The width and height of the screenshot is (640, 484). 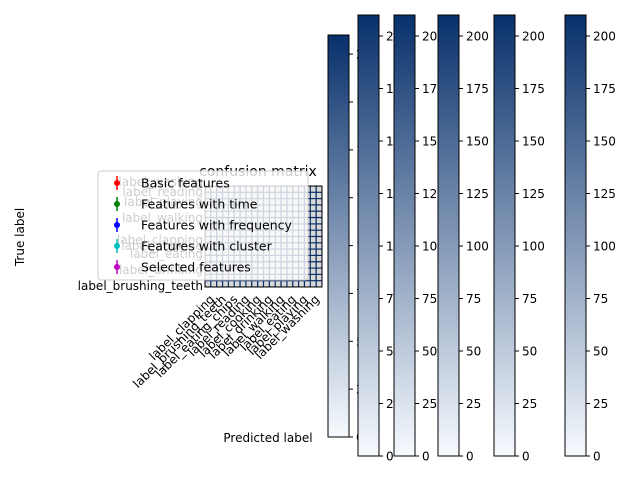 I want to click on y-tick-label: label_brushing_teeth, so click(x=140, y=286).